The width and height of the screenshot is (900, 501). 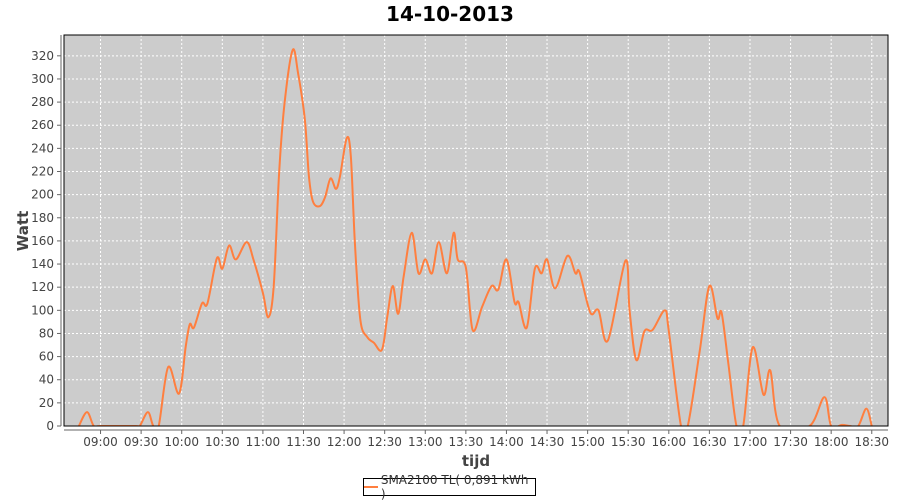 What do you see at coordinates (42, 148) in the screenshot?
I see `y-tick-label: 240` at bounding box center [42, 148].